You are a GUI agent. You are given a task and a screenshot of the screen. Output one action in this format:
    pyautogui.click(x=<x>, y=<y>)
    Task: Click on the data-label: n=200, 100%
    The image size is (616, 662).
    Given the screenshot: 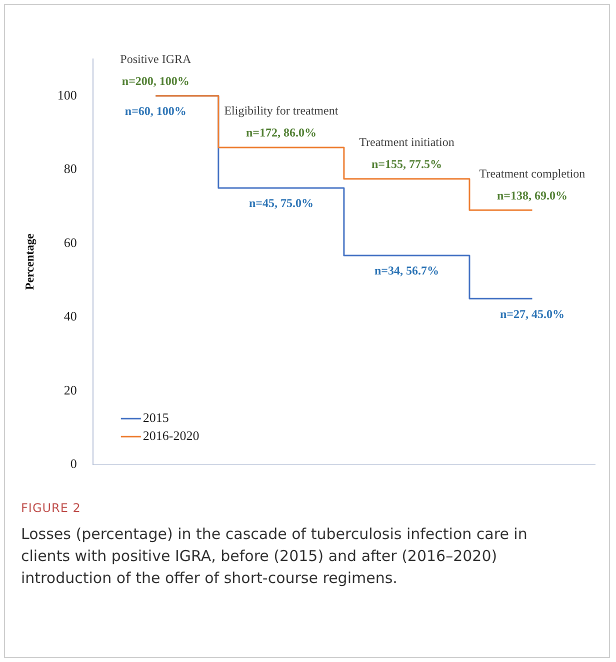 What is the action you would take?
    pyautogui.click(x=156, y=81)
    